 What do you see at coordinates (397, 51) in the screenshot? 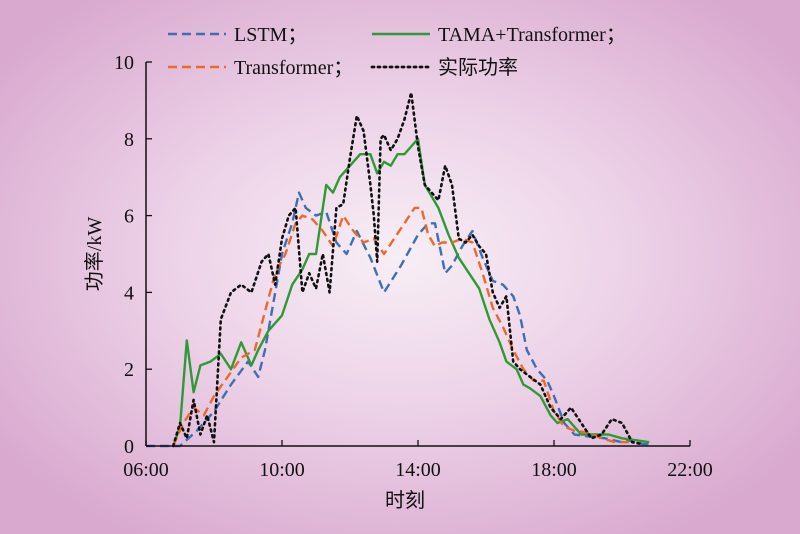
I see `legend: LSTM； TAMA+Transformer； Transformer； 实际功率` at bounding box center [397, 51].